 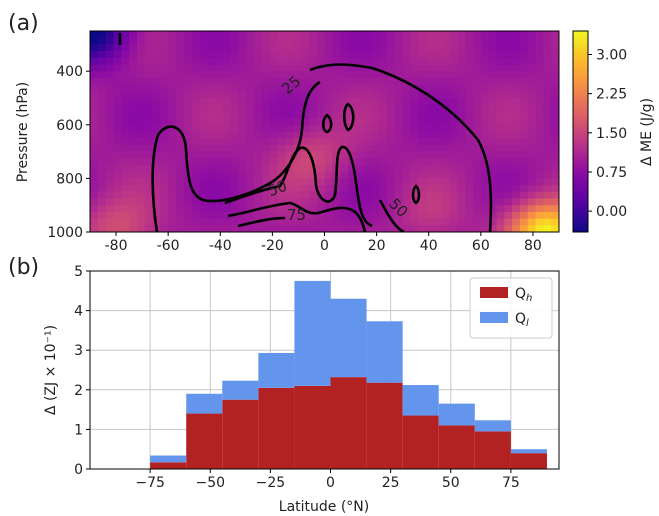 I want to click on panel-b-x-tick-label: 75, so click(x=511, y=483).